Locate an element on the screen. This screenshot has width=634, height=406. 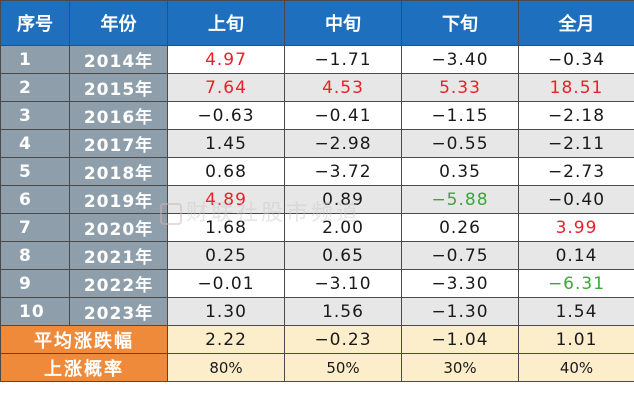
value-cell: 1.56 is located at coordinates (343, 311).